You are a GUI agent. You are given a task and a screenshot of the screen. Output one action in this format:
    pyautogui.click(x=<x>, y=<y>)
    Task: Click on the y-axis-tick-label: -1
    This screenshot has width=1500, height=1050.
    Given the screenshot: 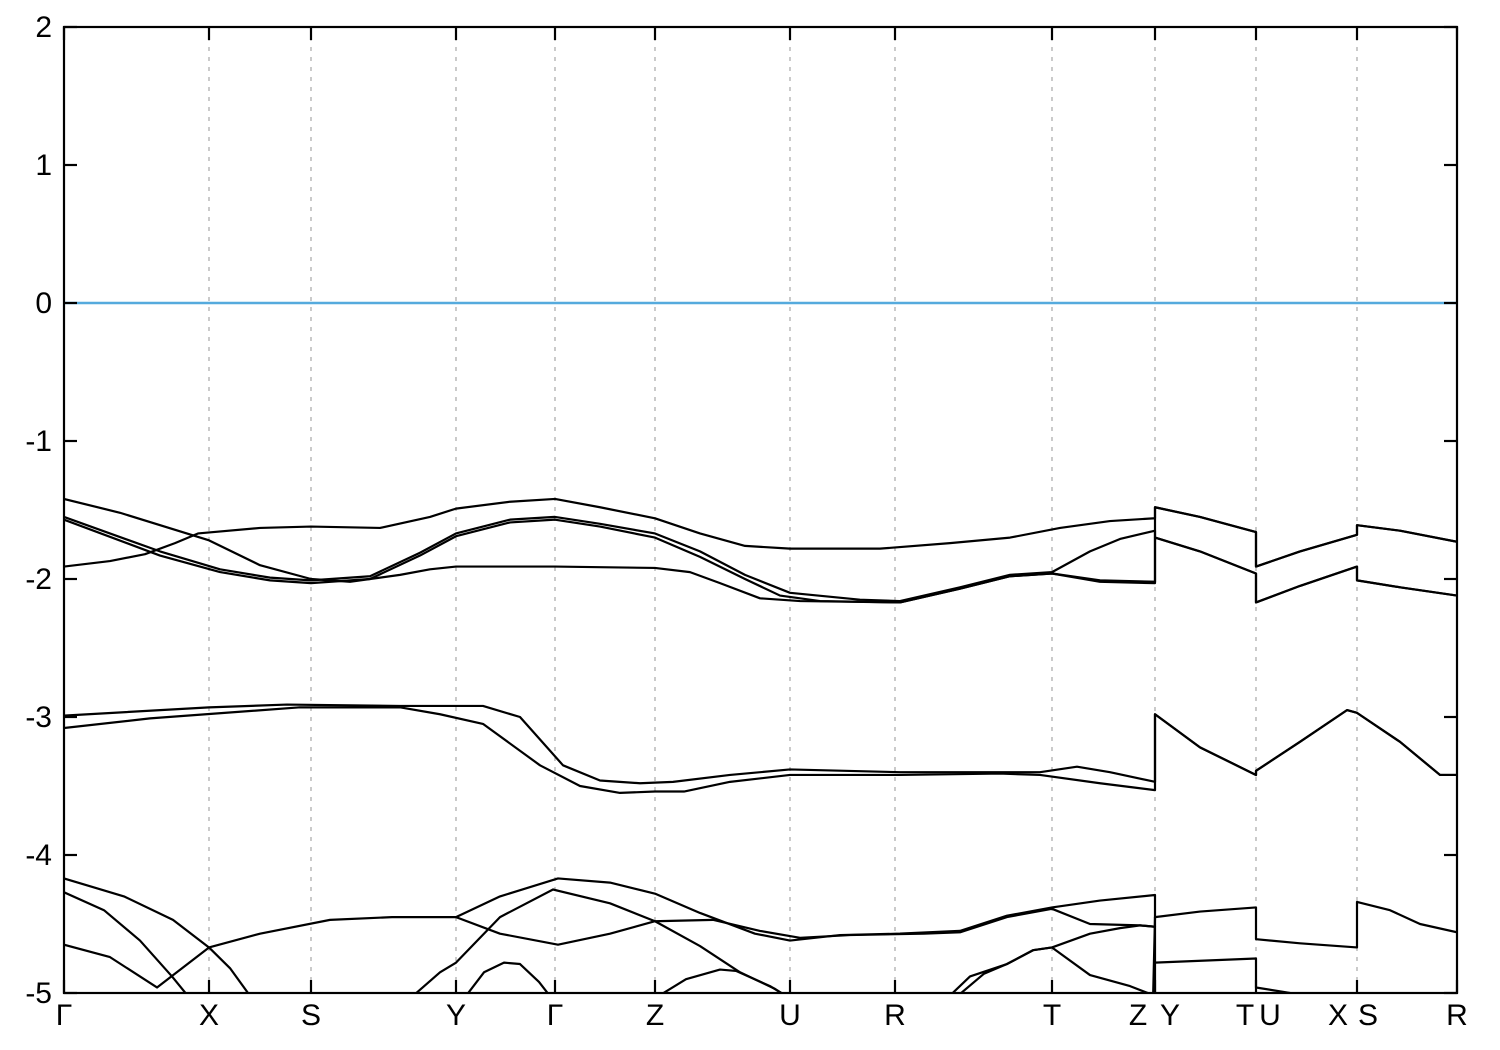 What is the action you would take?
    pyautogui.click(x=38, y=441)
    